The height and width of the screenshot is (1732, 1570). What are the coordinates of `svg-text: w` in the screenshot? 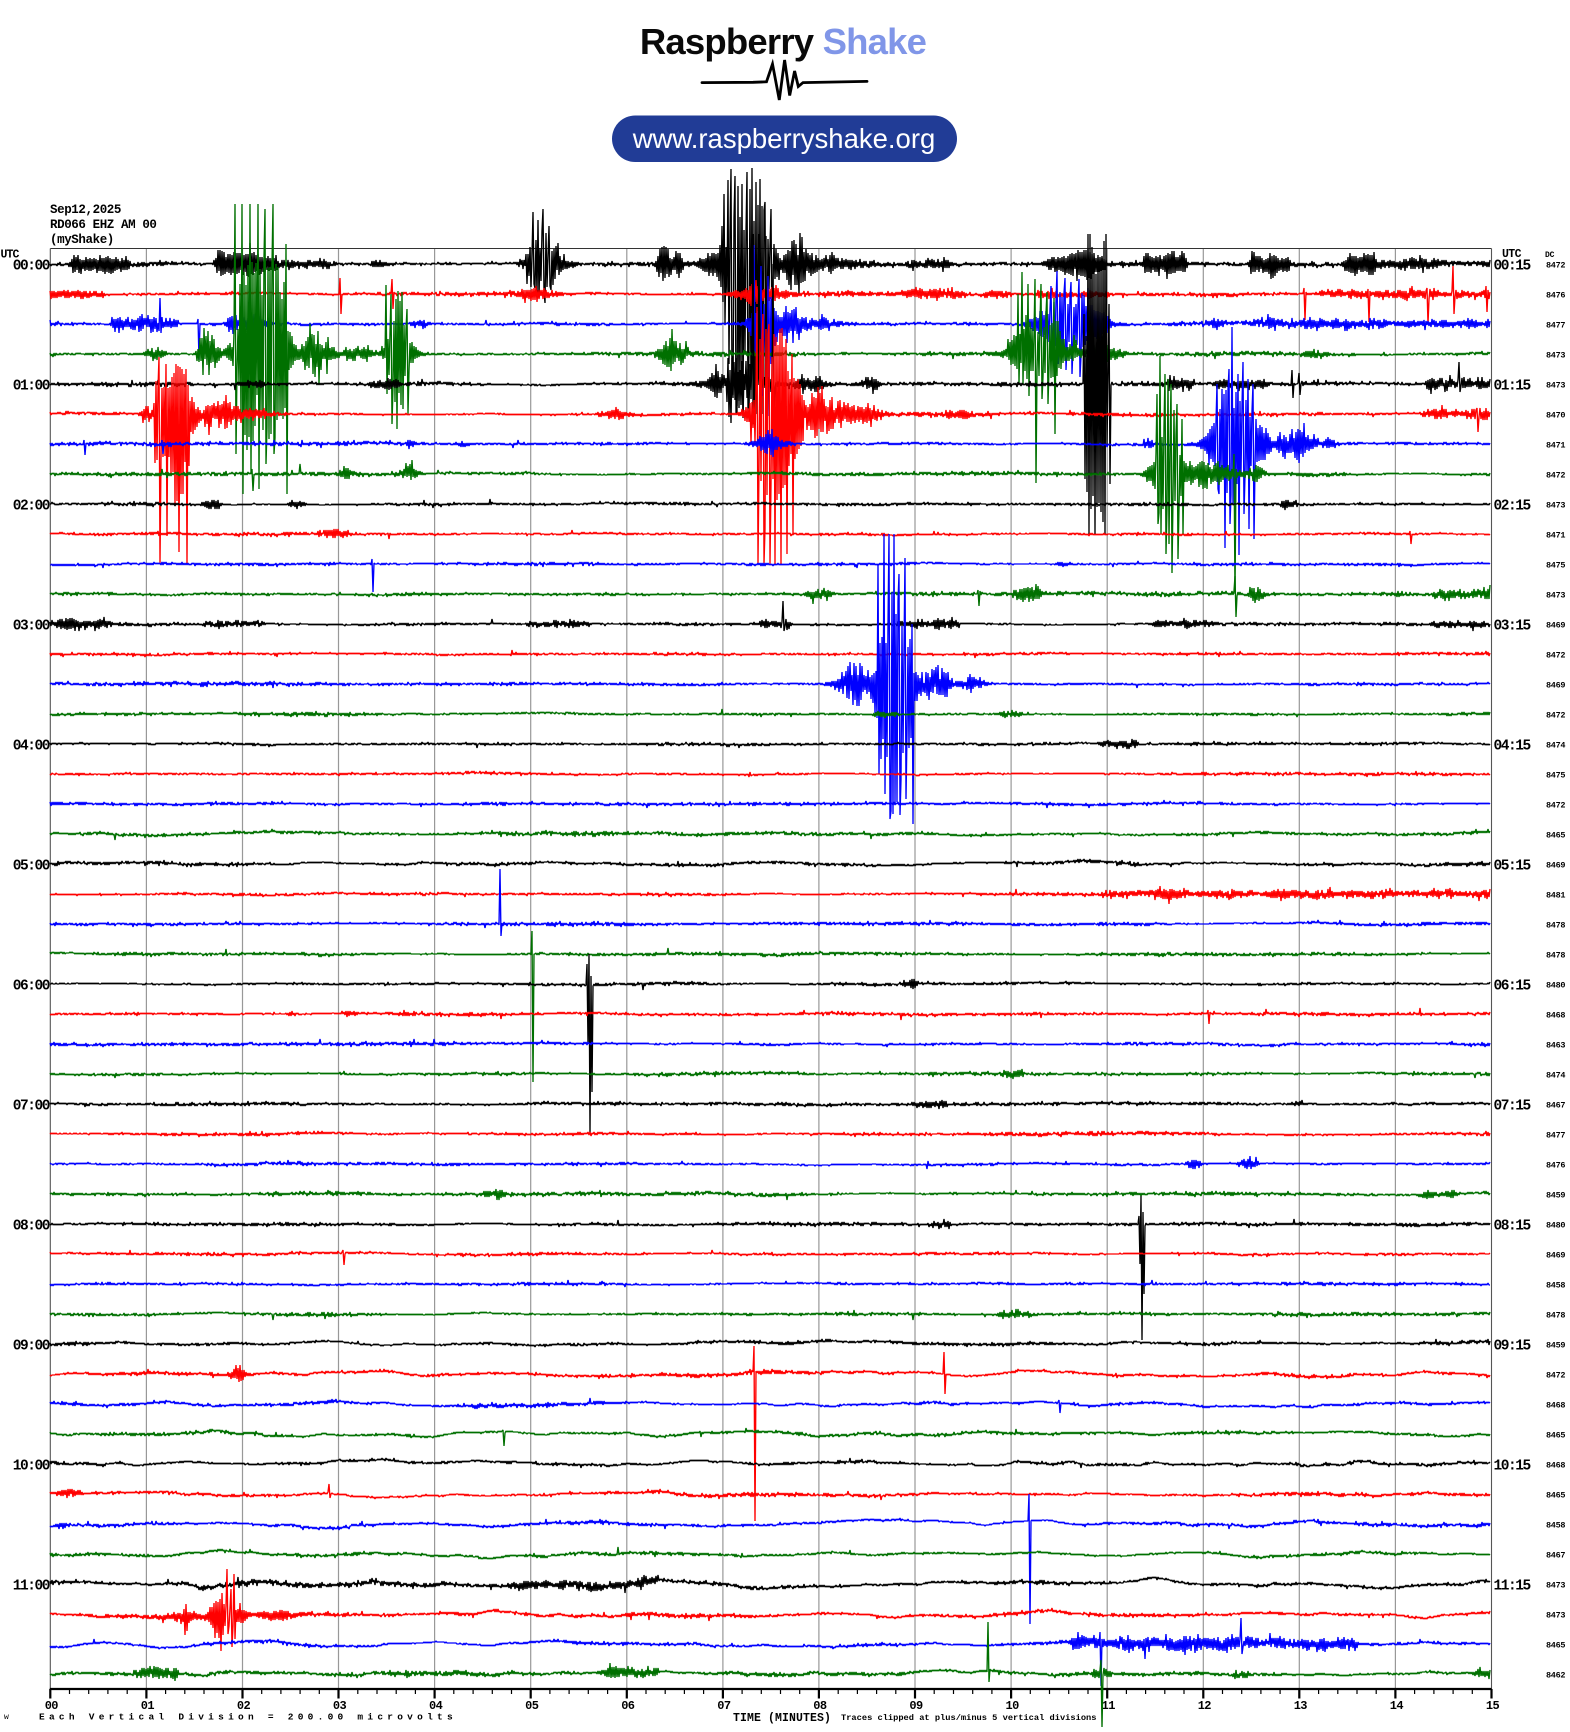 It's located at (6, 1717).